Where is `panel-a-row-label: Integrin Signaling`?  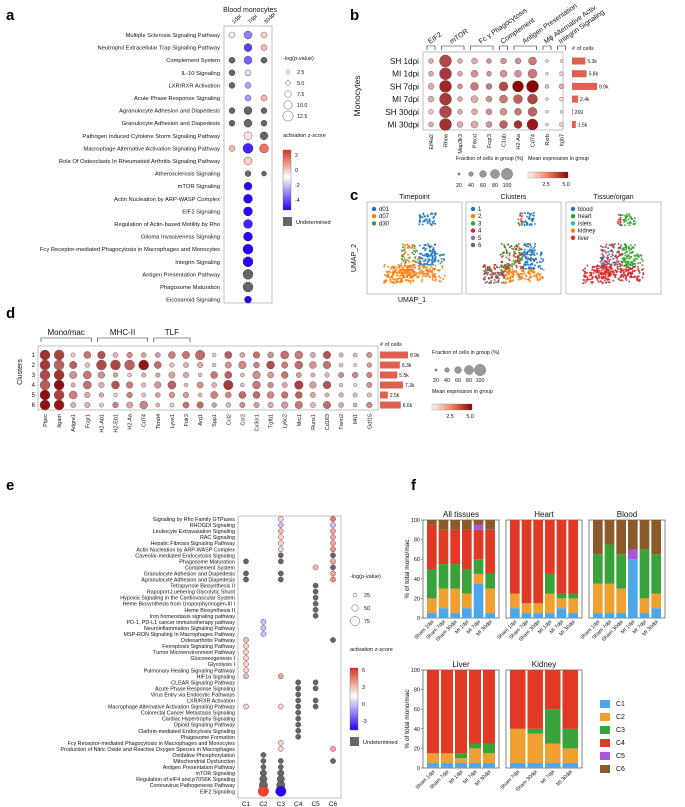
panel-a-row-label: Integrin Signaling is located at coordinates (197, 263).